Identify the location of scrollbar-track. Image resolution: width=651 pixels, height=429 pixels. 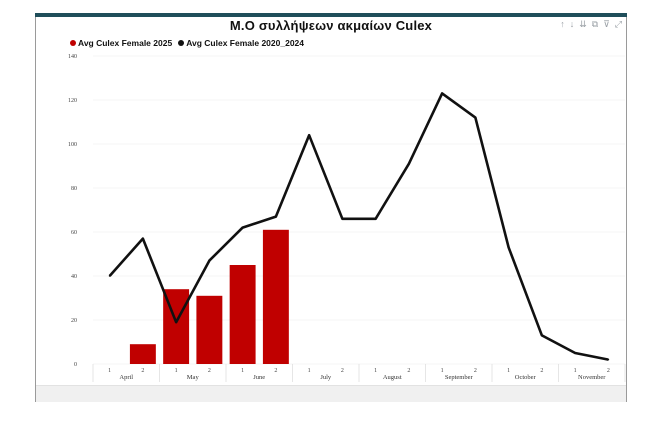
(331, 393).